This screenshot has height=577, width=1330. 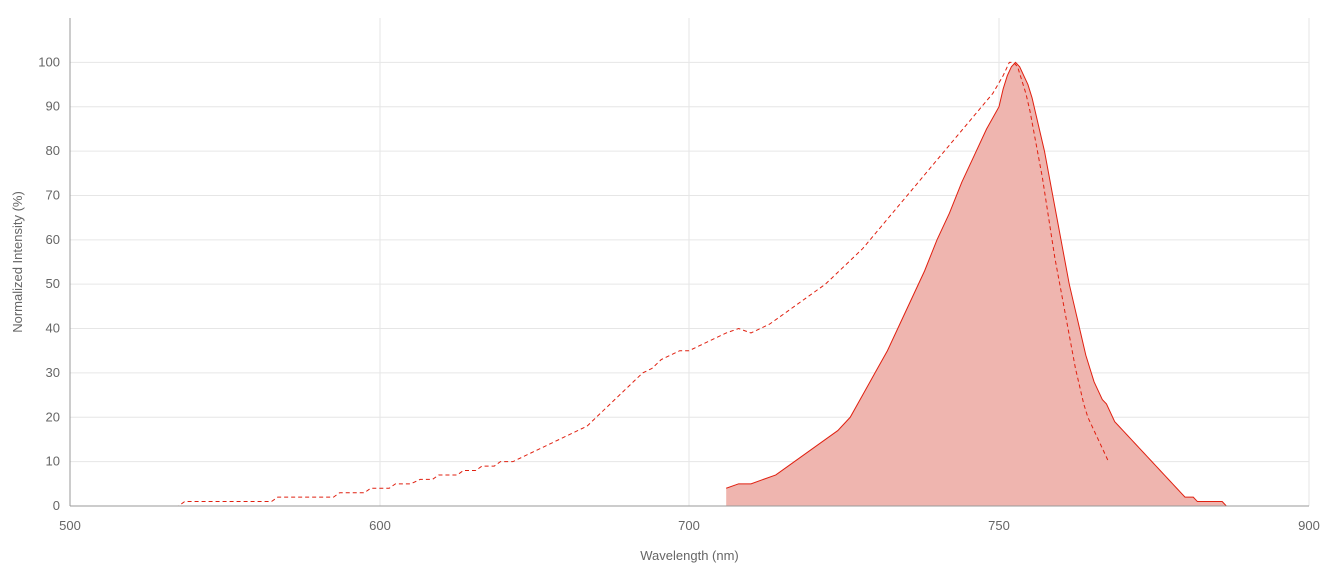 I want to click on y-tick-label: 30, so click(x=53, y=372).